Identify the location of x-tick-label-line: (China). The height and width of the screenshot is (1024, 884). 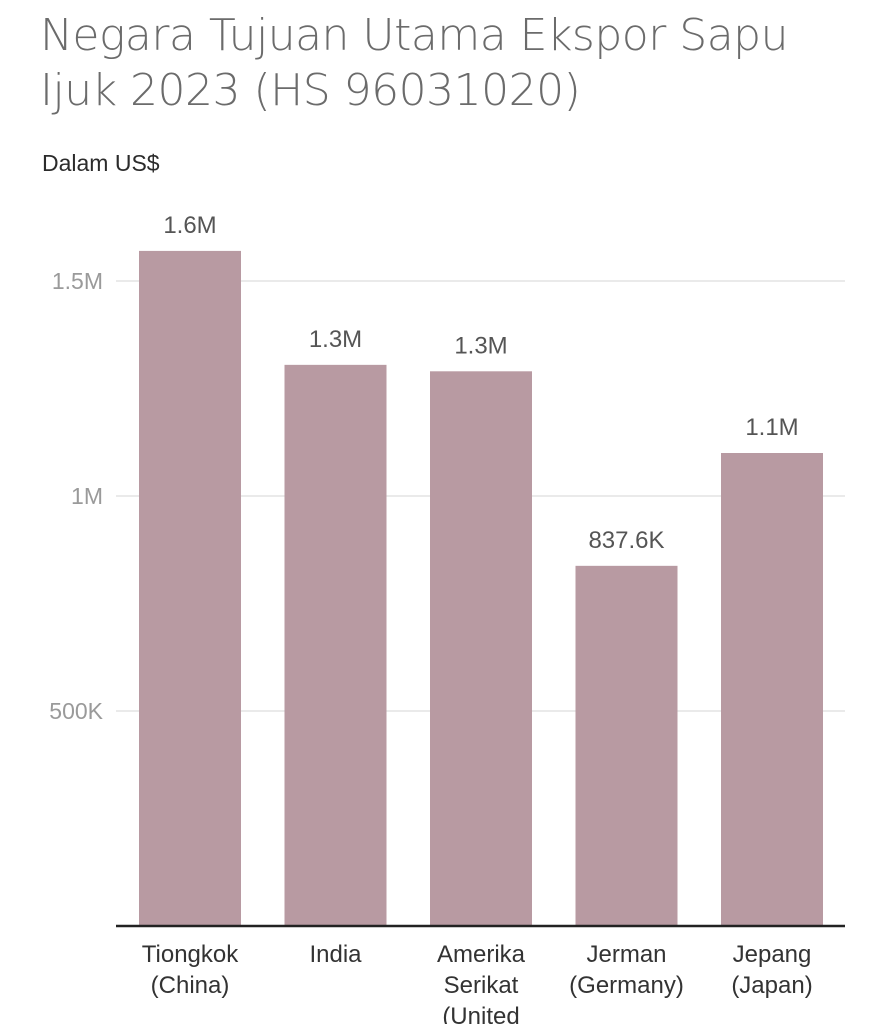
(190, 985).